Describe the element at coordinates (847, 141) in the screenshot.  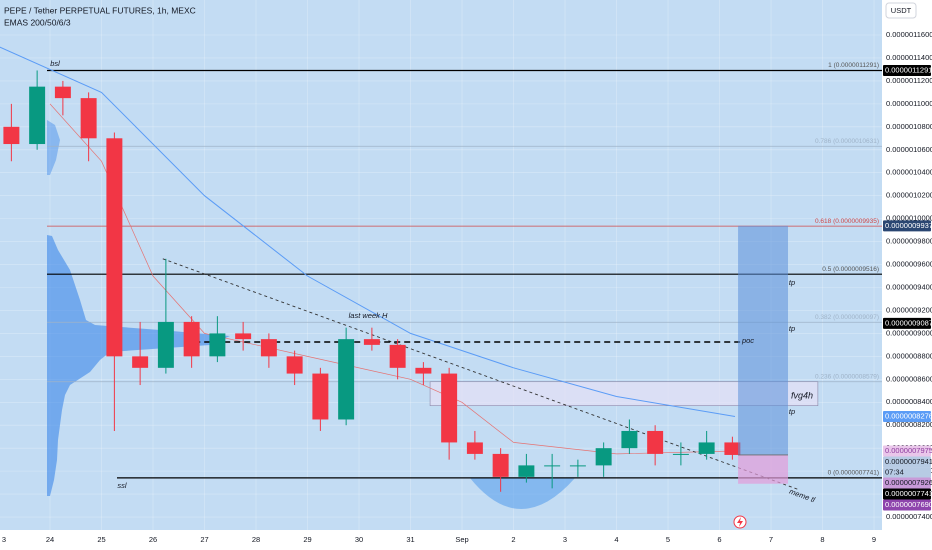
I see `level-label: 0.786 (0.0000010631)` at that location.